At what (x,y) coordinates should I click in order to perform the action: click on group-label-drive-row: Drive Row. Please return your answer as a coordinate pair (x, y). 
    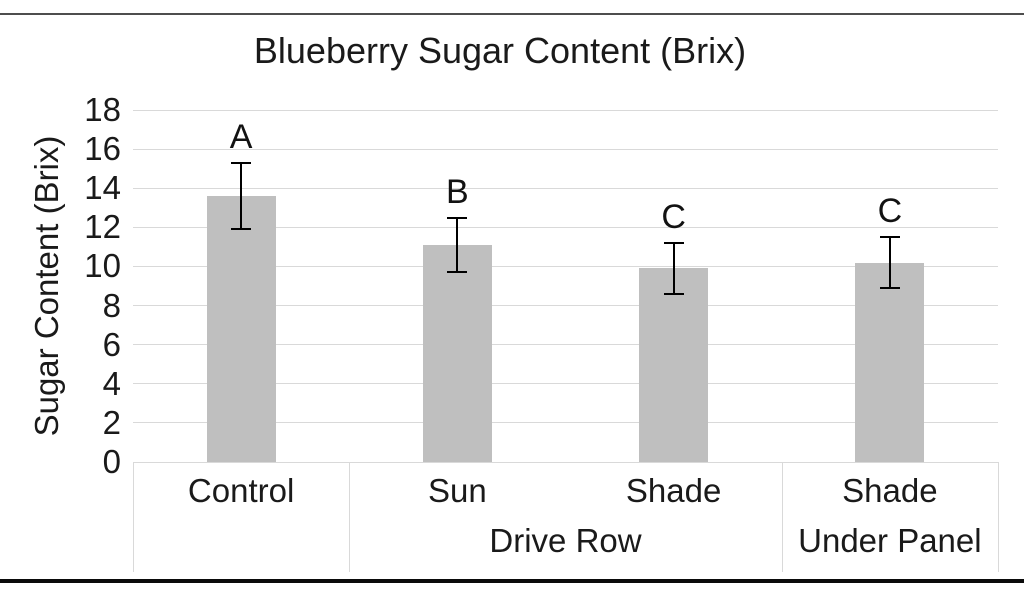
    Looking at the image, I should click on (565, 540).